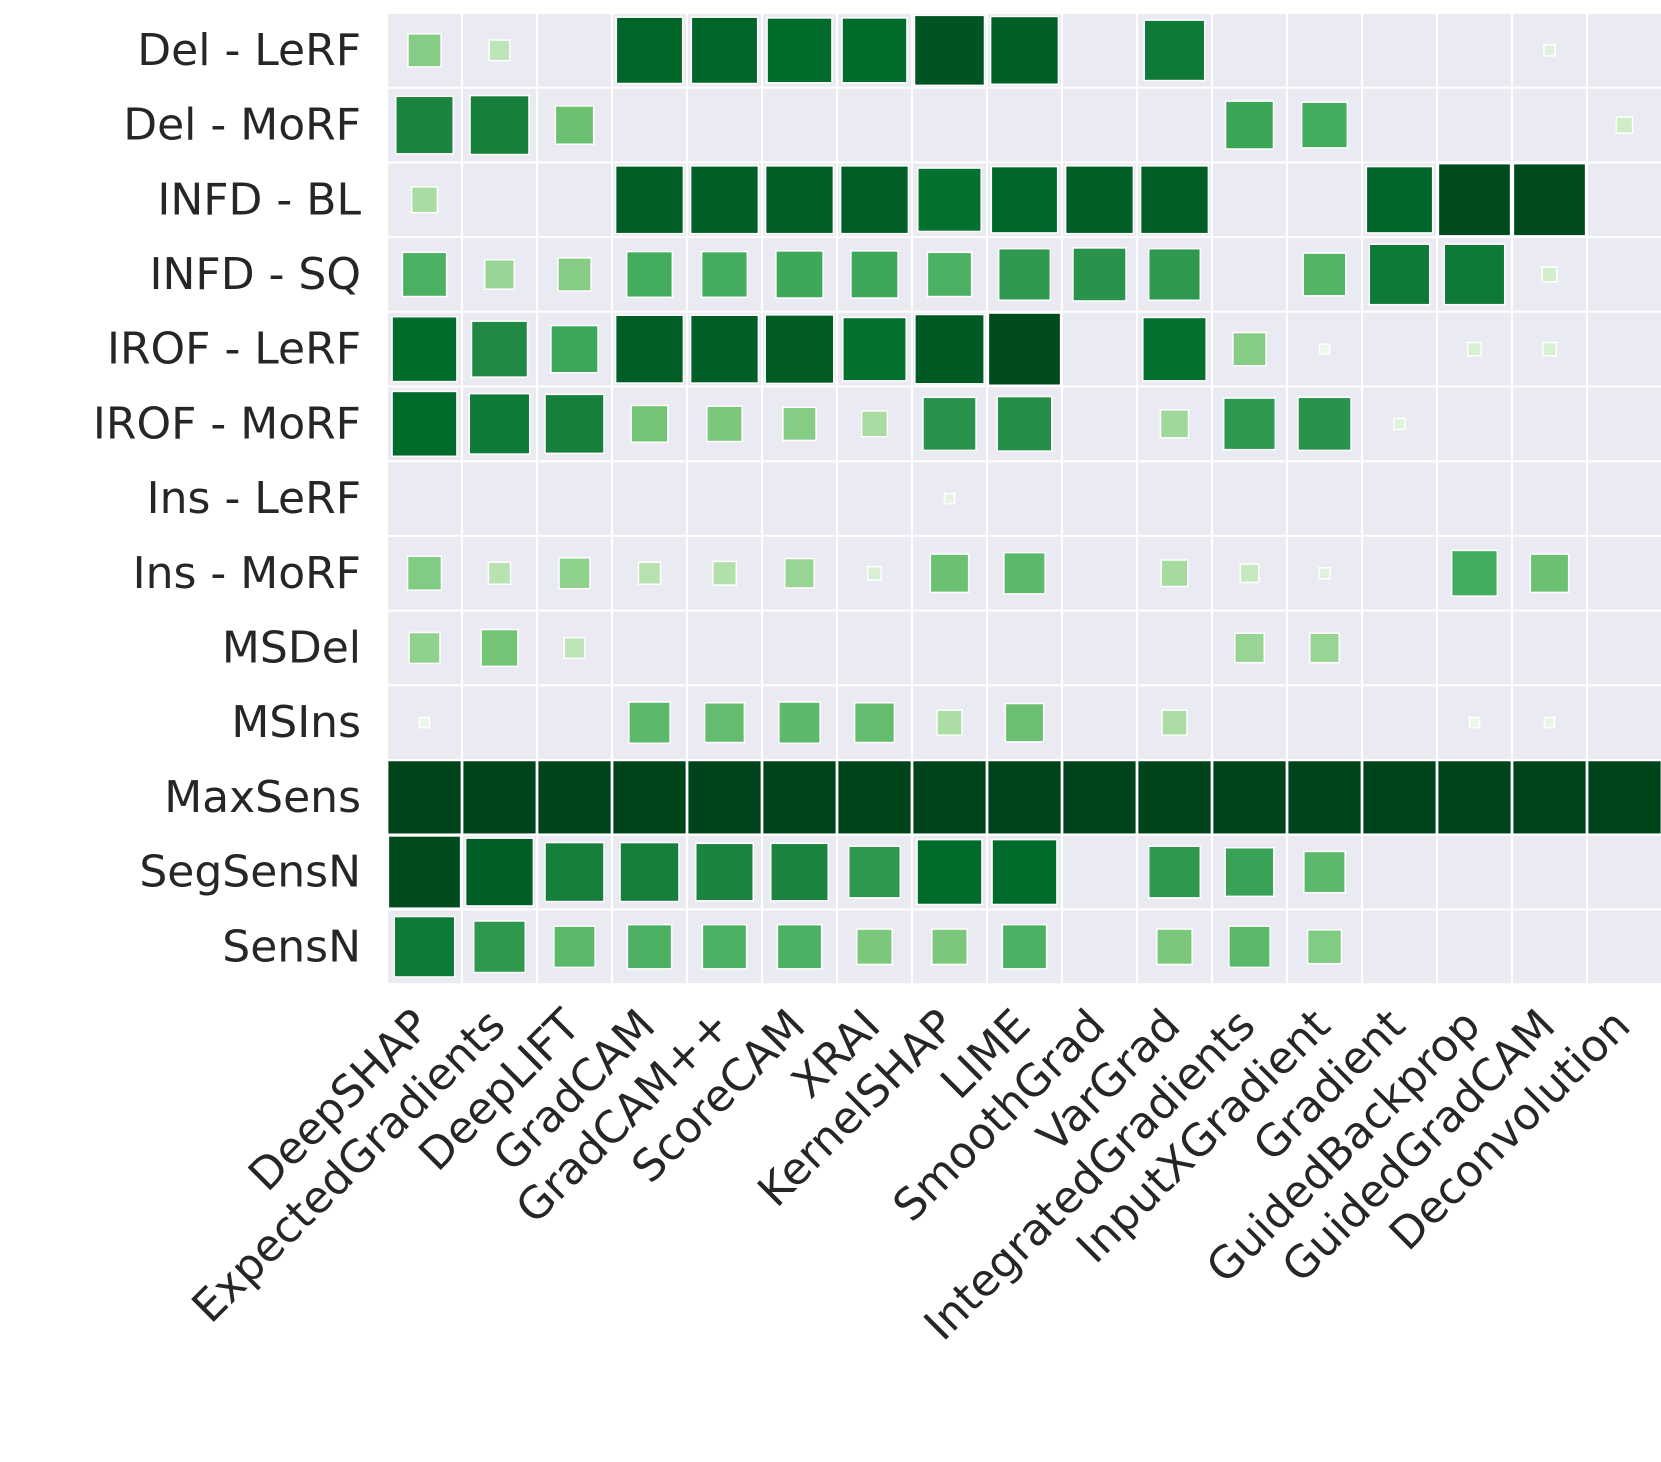 This screenshot has height=1462, width=1661. I want to click on row-label: INFD - BL, so click(259, 199).